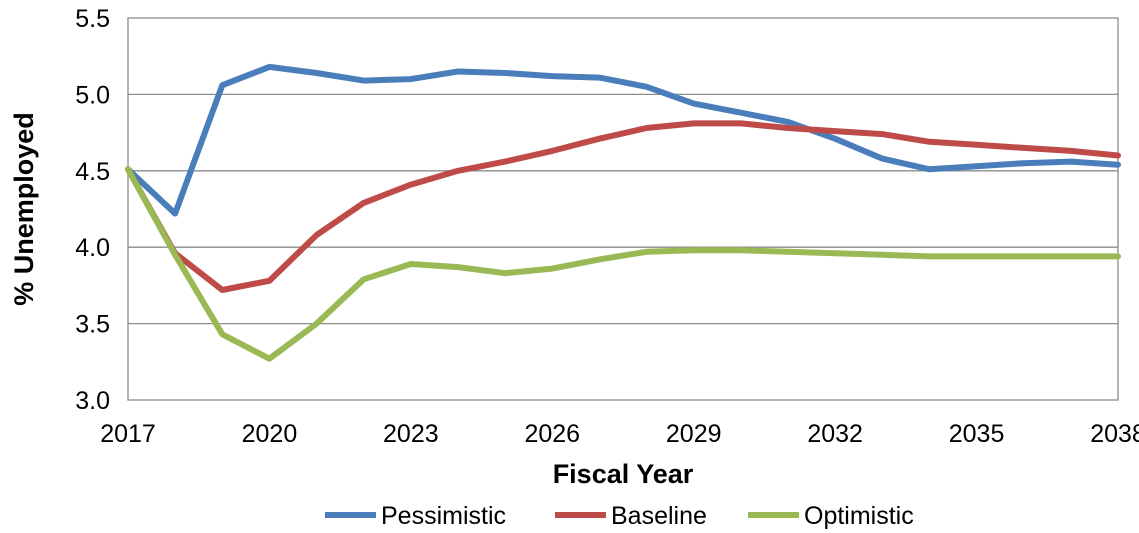 Image resolution: width=1139 pixels, height=533 pixels. Describe the element at coordinates (977, 434) in the screenshot. I see `x-tick-label: 2035` at that location.